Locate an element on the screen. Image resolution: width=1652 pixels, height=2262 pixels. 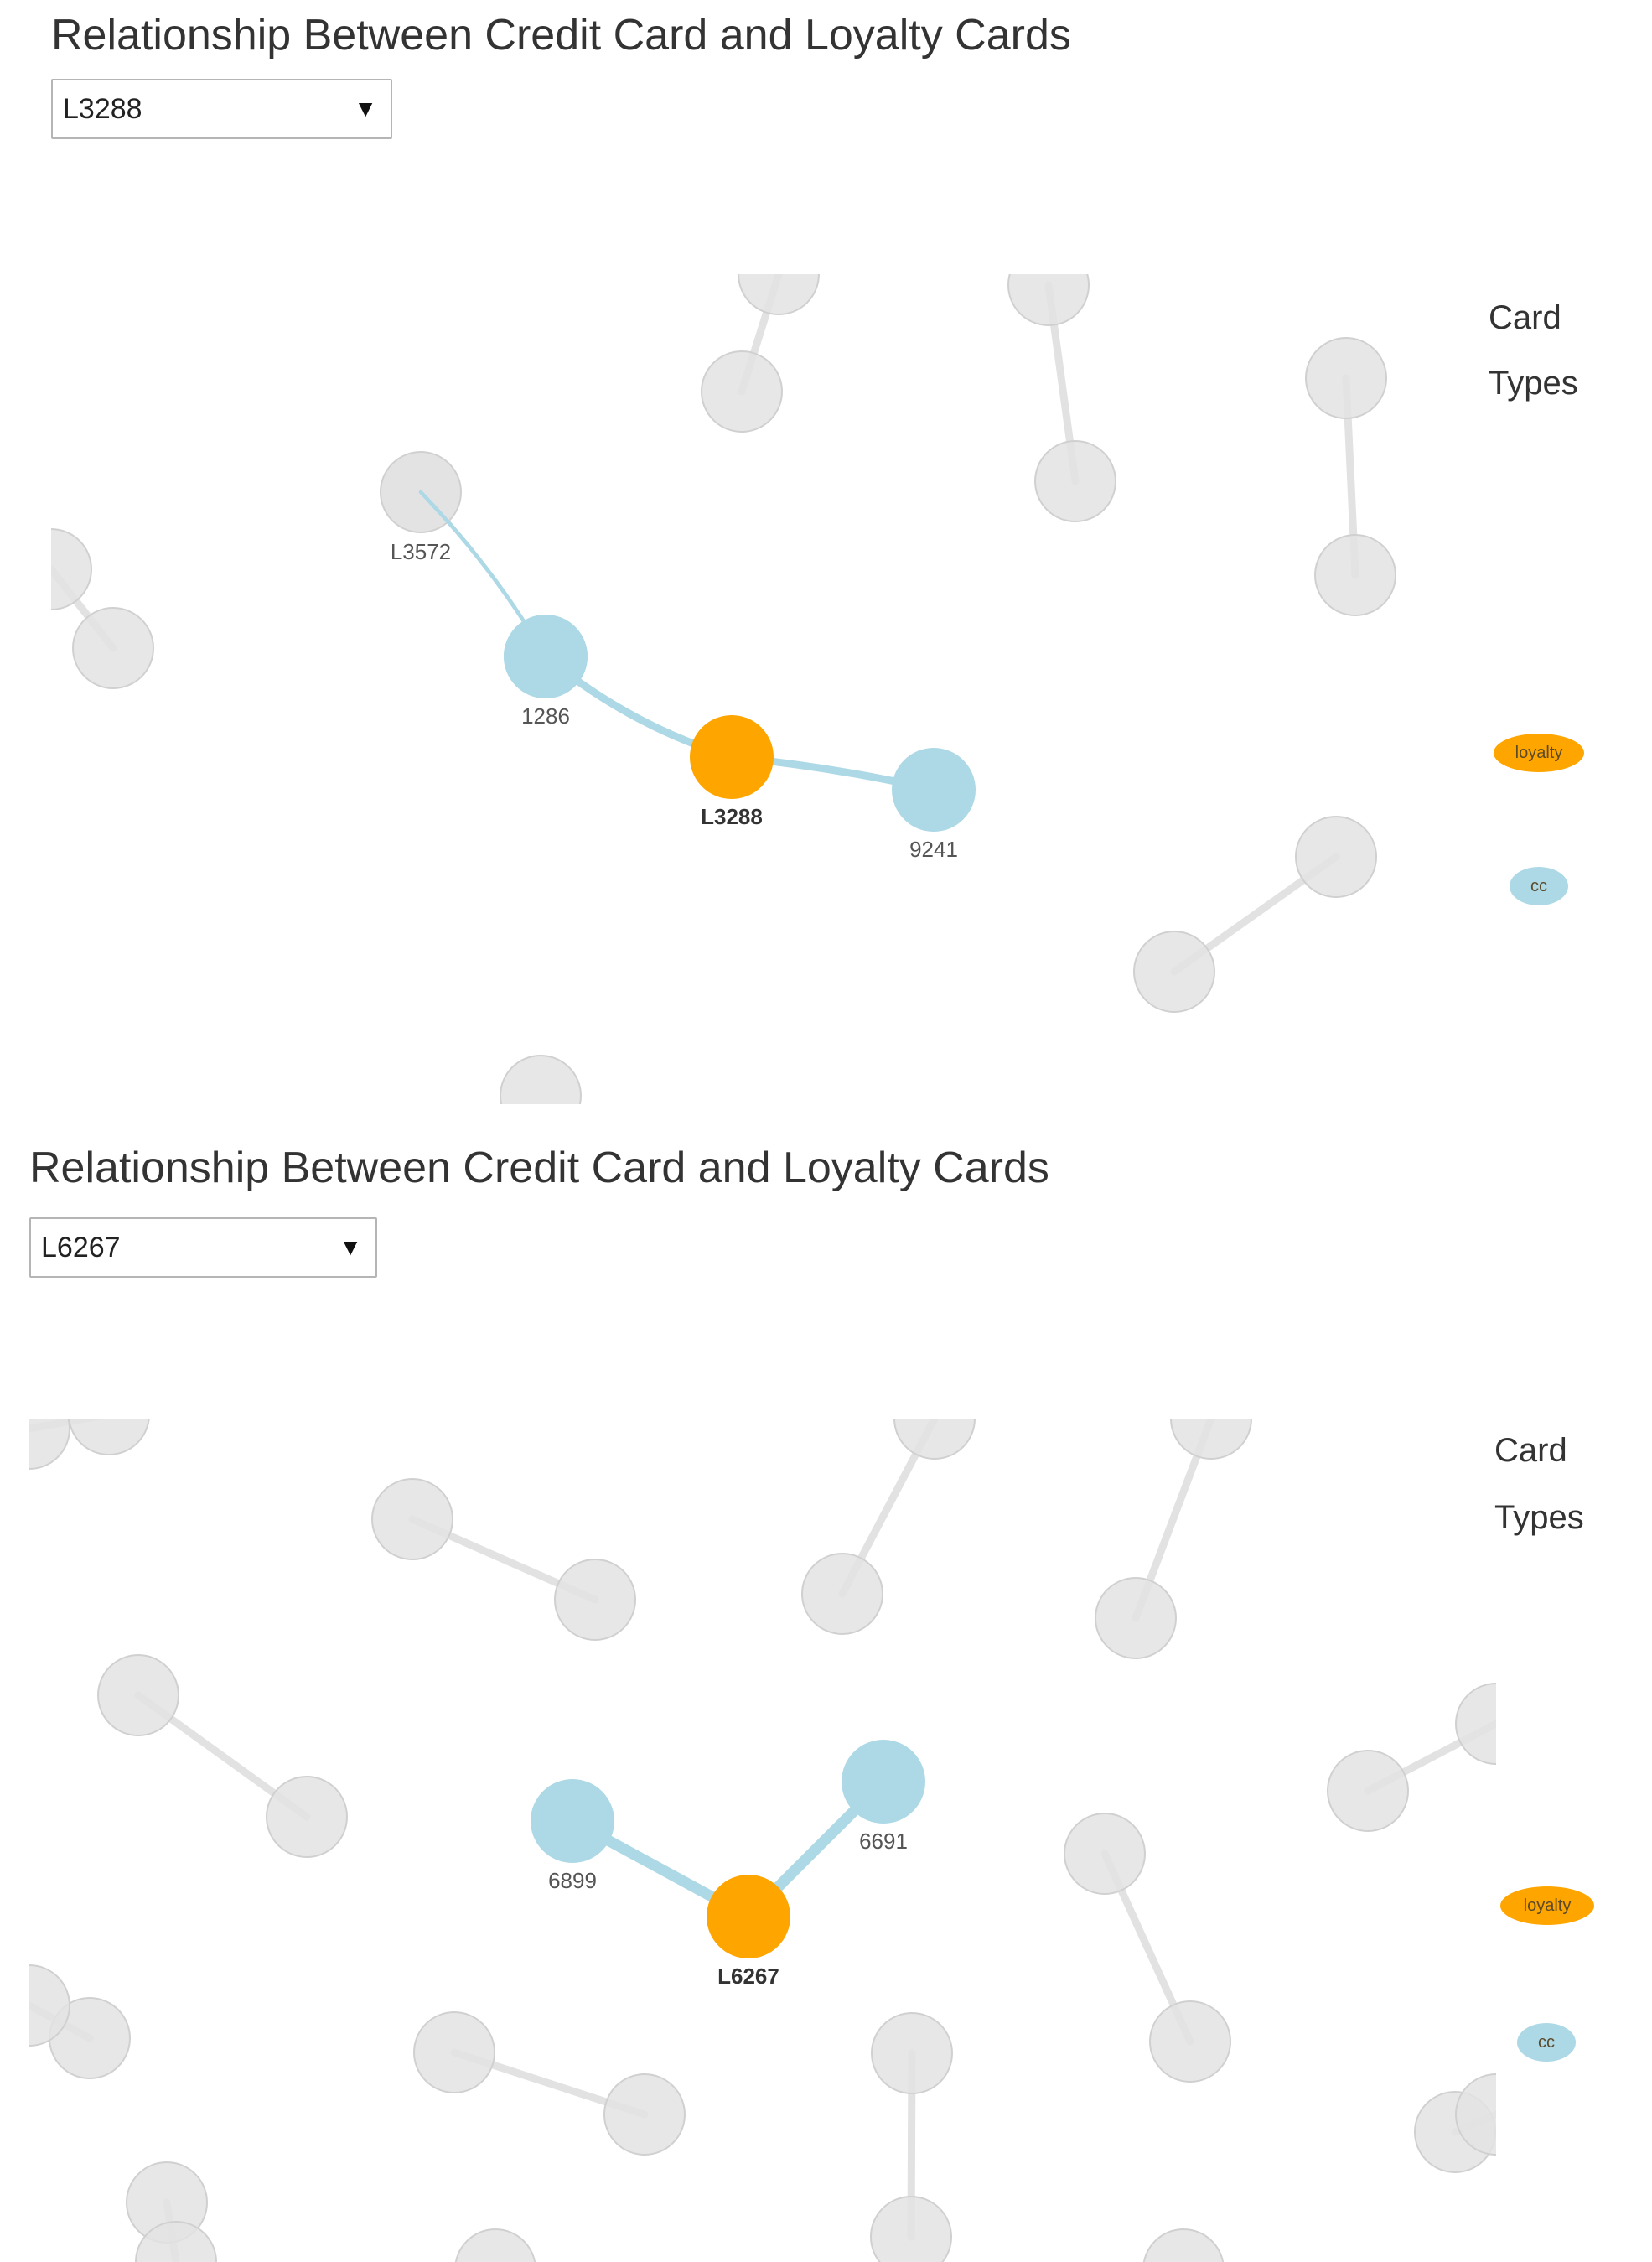
focus-node-L3288 is located at coordinates (732, 757).